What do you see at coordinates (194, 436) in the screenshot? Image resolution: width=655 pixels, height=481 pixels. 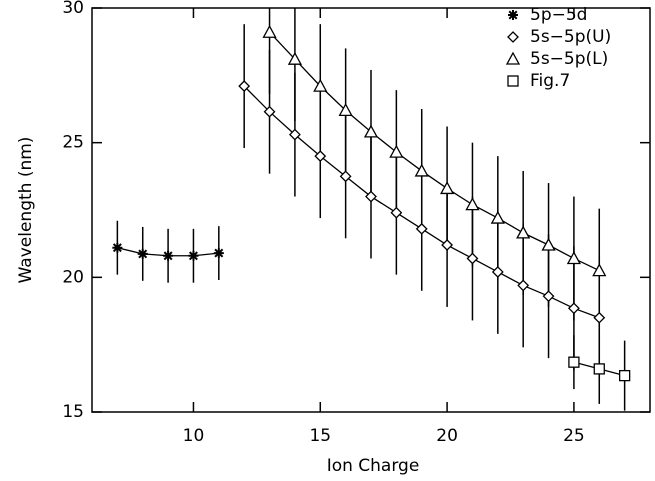 I see `x-tick-label: 10` at bounding box center [194, 436].